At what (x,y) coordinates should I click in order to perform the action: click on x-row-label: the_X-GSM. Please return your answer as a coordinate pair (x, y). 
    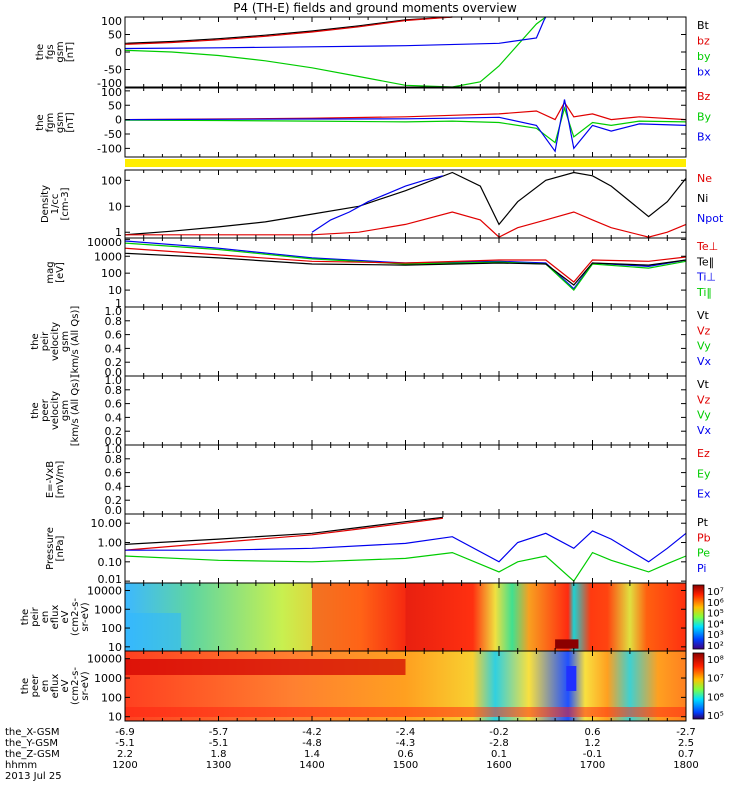
    Looking at the image, I should click on (32, 732).